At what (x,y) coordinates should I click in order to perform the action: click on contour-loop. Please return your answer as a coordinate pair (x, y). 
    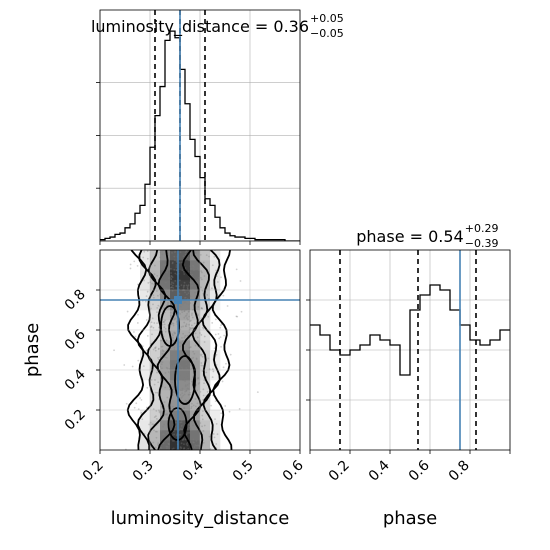
    Looking at the image, I should click on (185, 380).